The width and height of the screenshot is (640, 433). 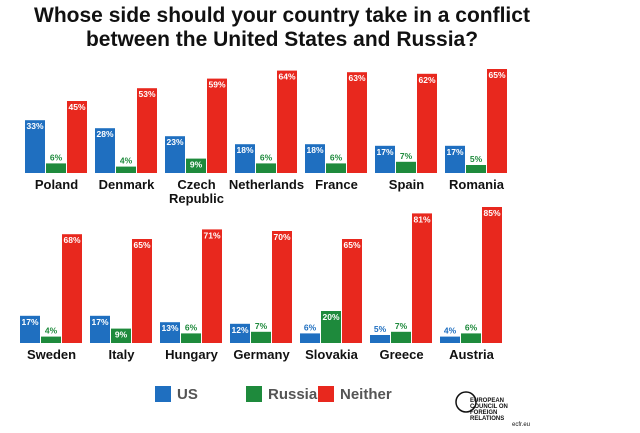 What do you see at coordinates (174, 142) in the screenshot?
I see `value-label: 23%` at bounding box center [174, 142].